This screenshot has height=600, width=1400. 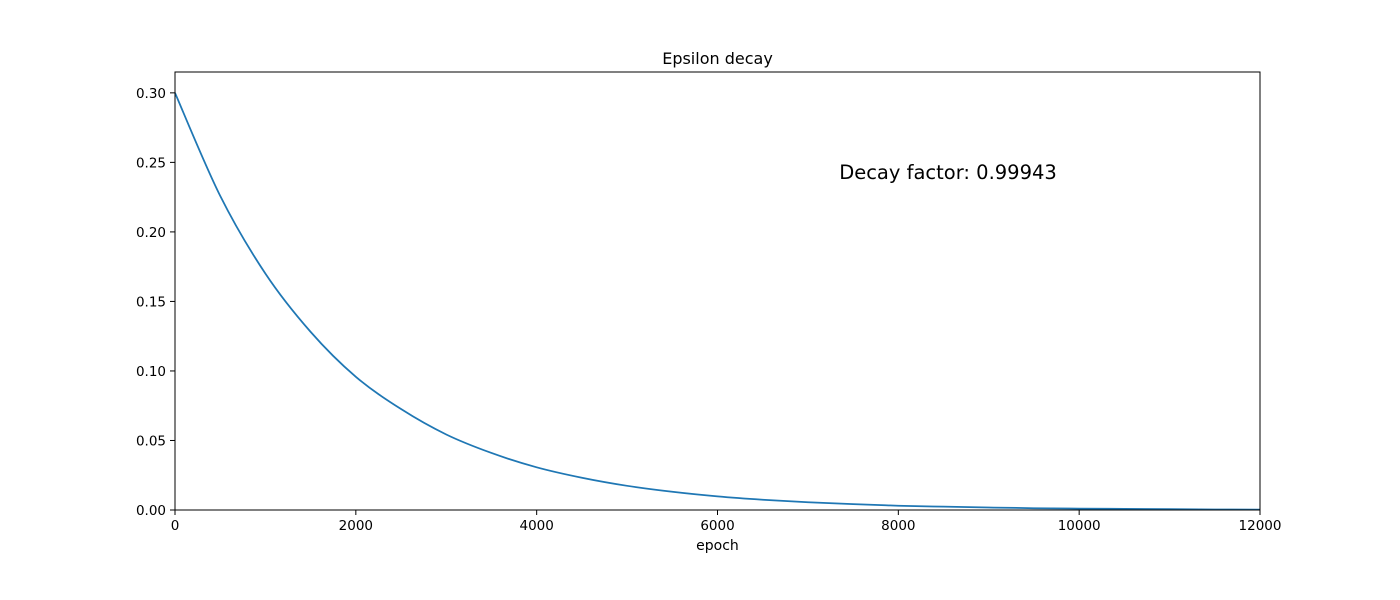 I want to click on y-tick-label: 0.10, so click(x=151, y=372).